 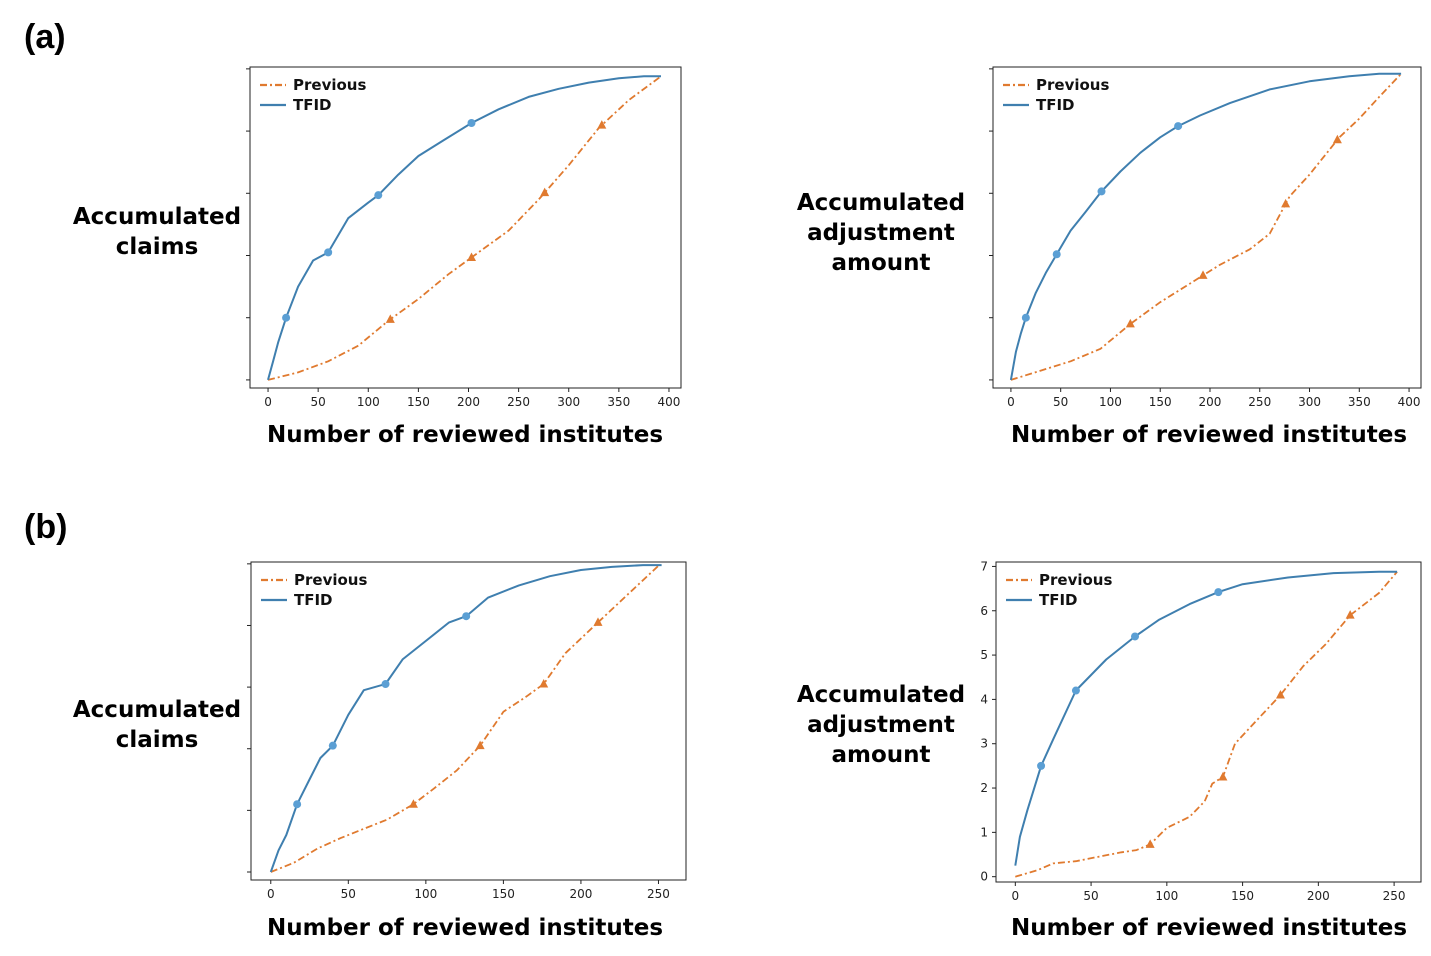 I want to click on y-tick-label: 7, so click(x=984, y=566).